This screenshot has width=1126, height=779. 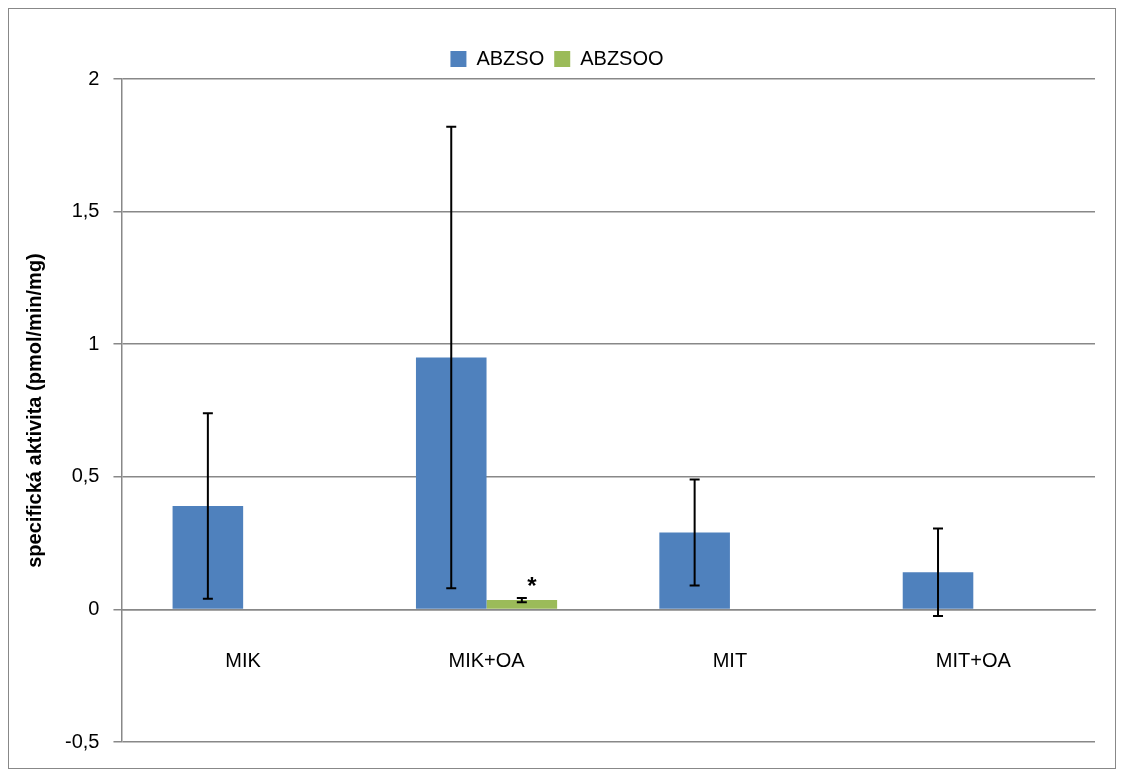 I want to click on y-tick-label: 2, so click(x=94, y=77).